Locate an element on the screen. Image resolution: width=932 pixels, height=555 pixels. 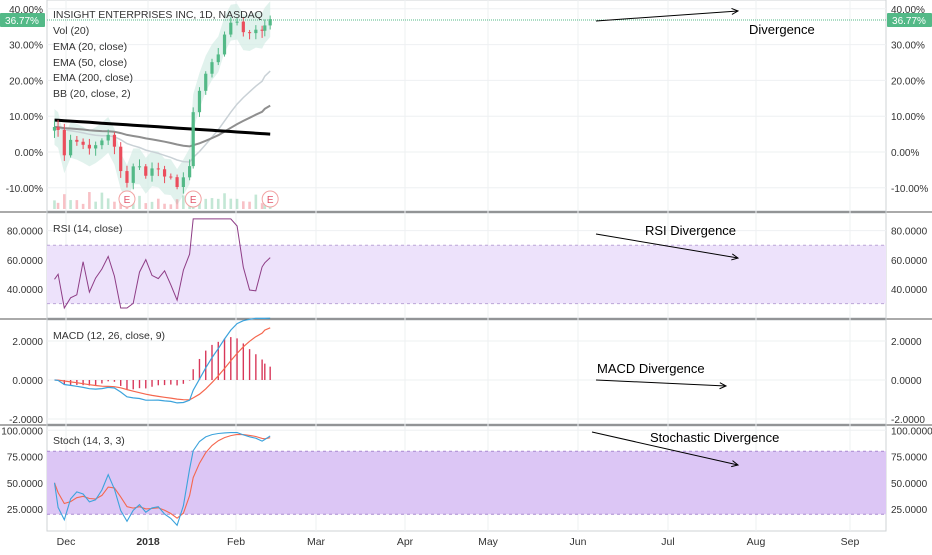
y-tick-label-right: 30.00% is located at coordinates (908, 46).